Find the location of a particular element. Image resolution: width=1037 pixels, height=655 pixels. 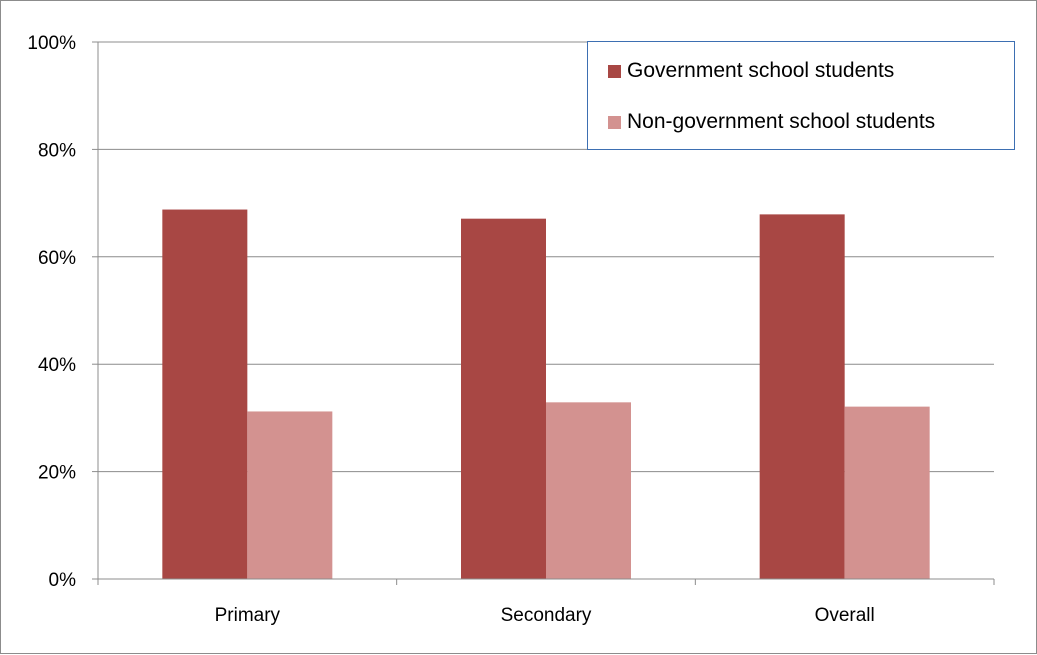

legend-label-non-government: Non-government school students is located at coordinates (781, 121).